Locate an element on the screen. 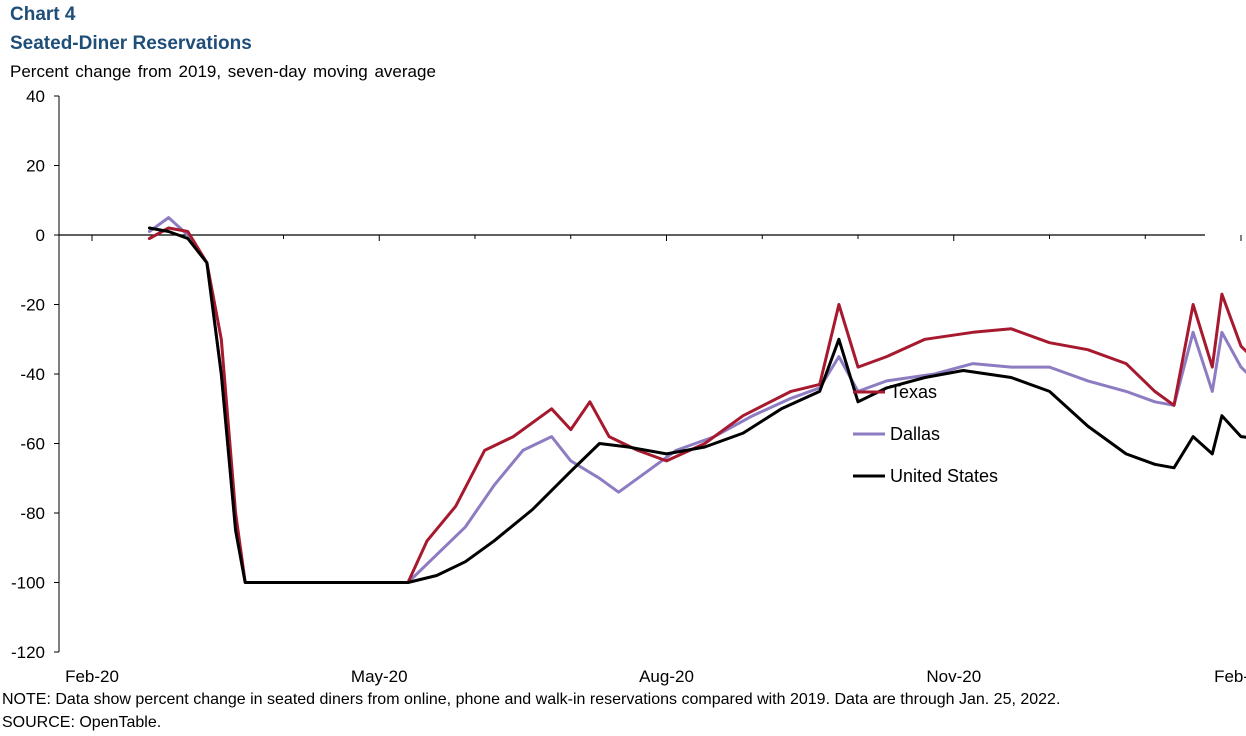  y-tick-label: 20 is located at coordinates (35, 166).